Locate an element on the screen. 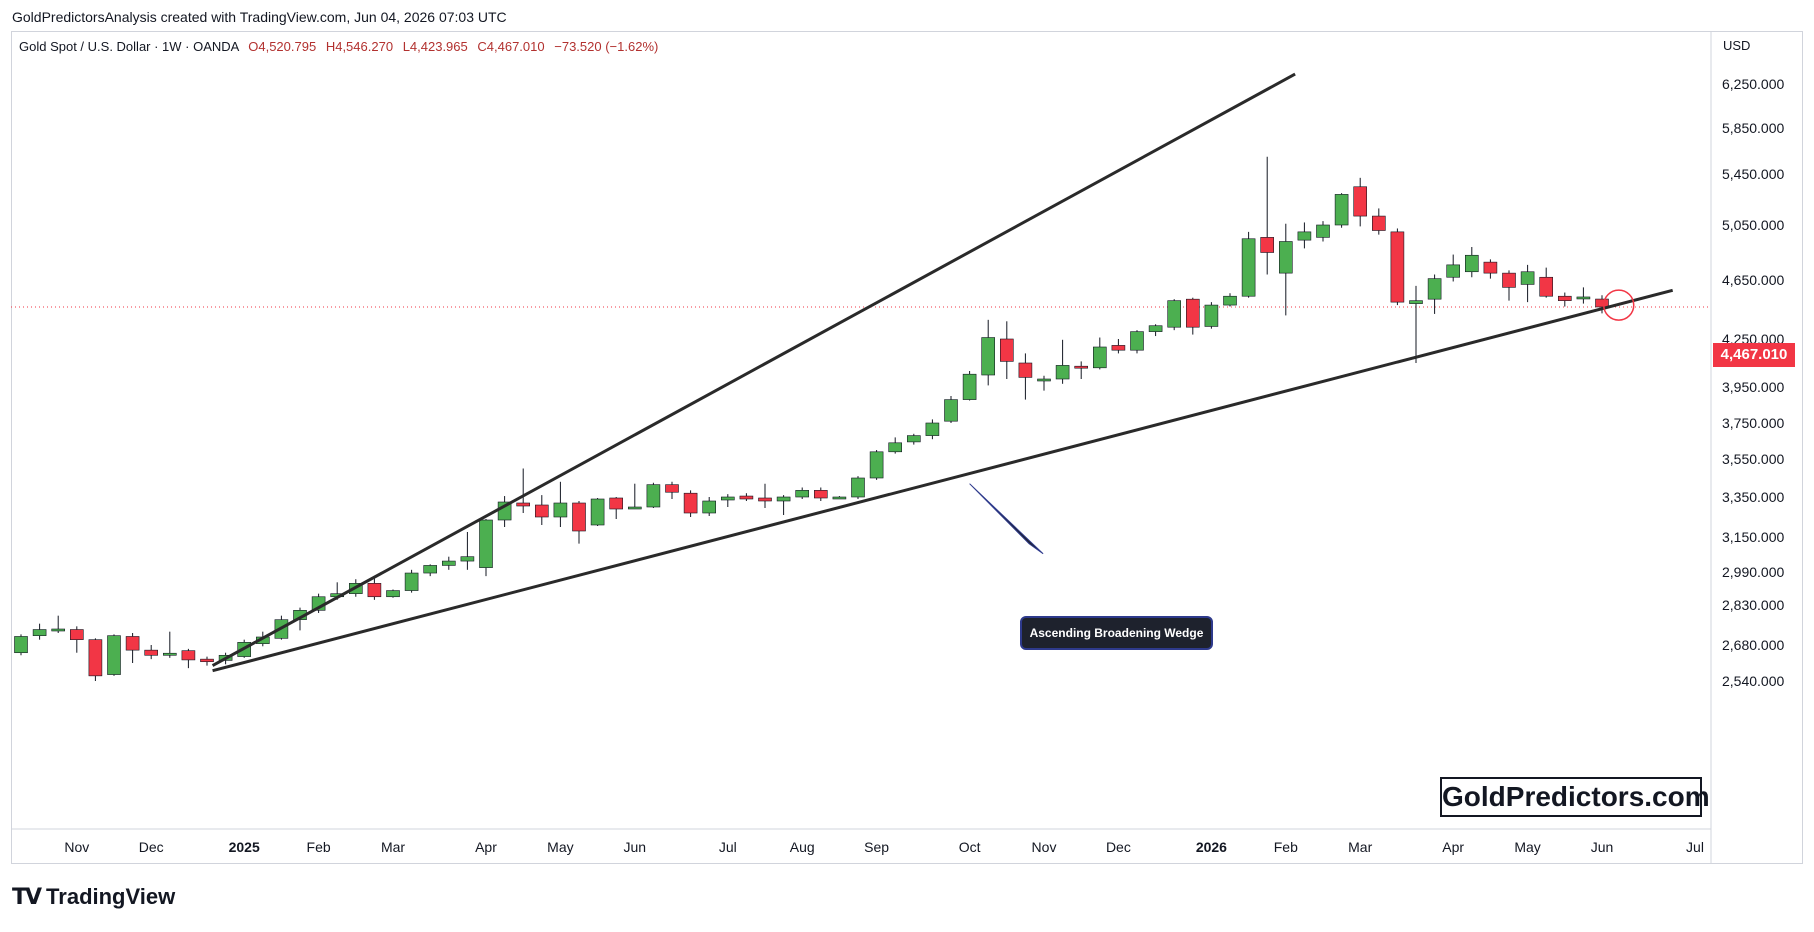 Image resolution: width=1814 pixels, height=932 pixels. currency-selector: USD is located at coordinates (1737, 45).